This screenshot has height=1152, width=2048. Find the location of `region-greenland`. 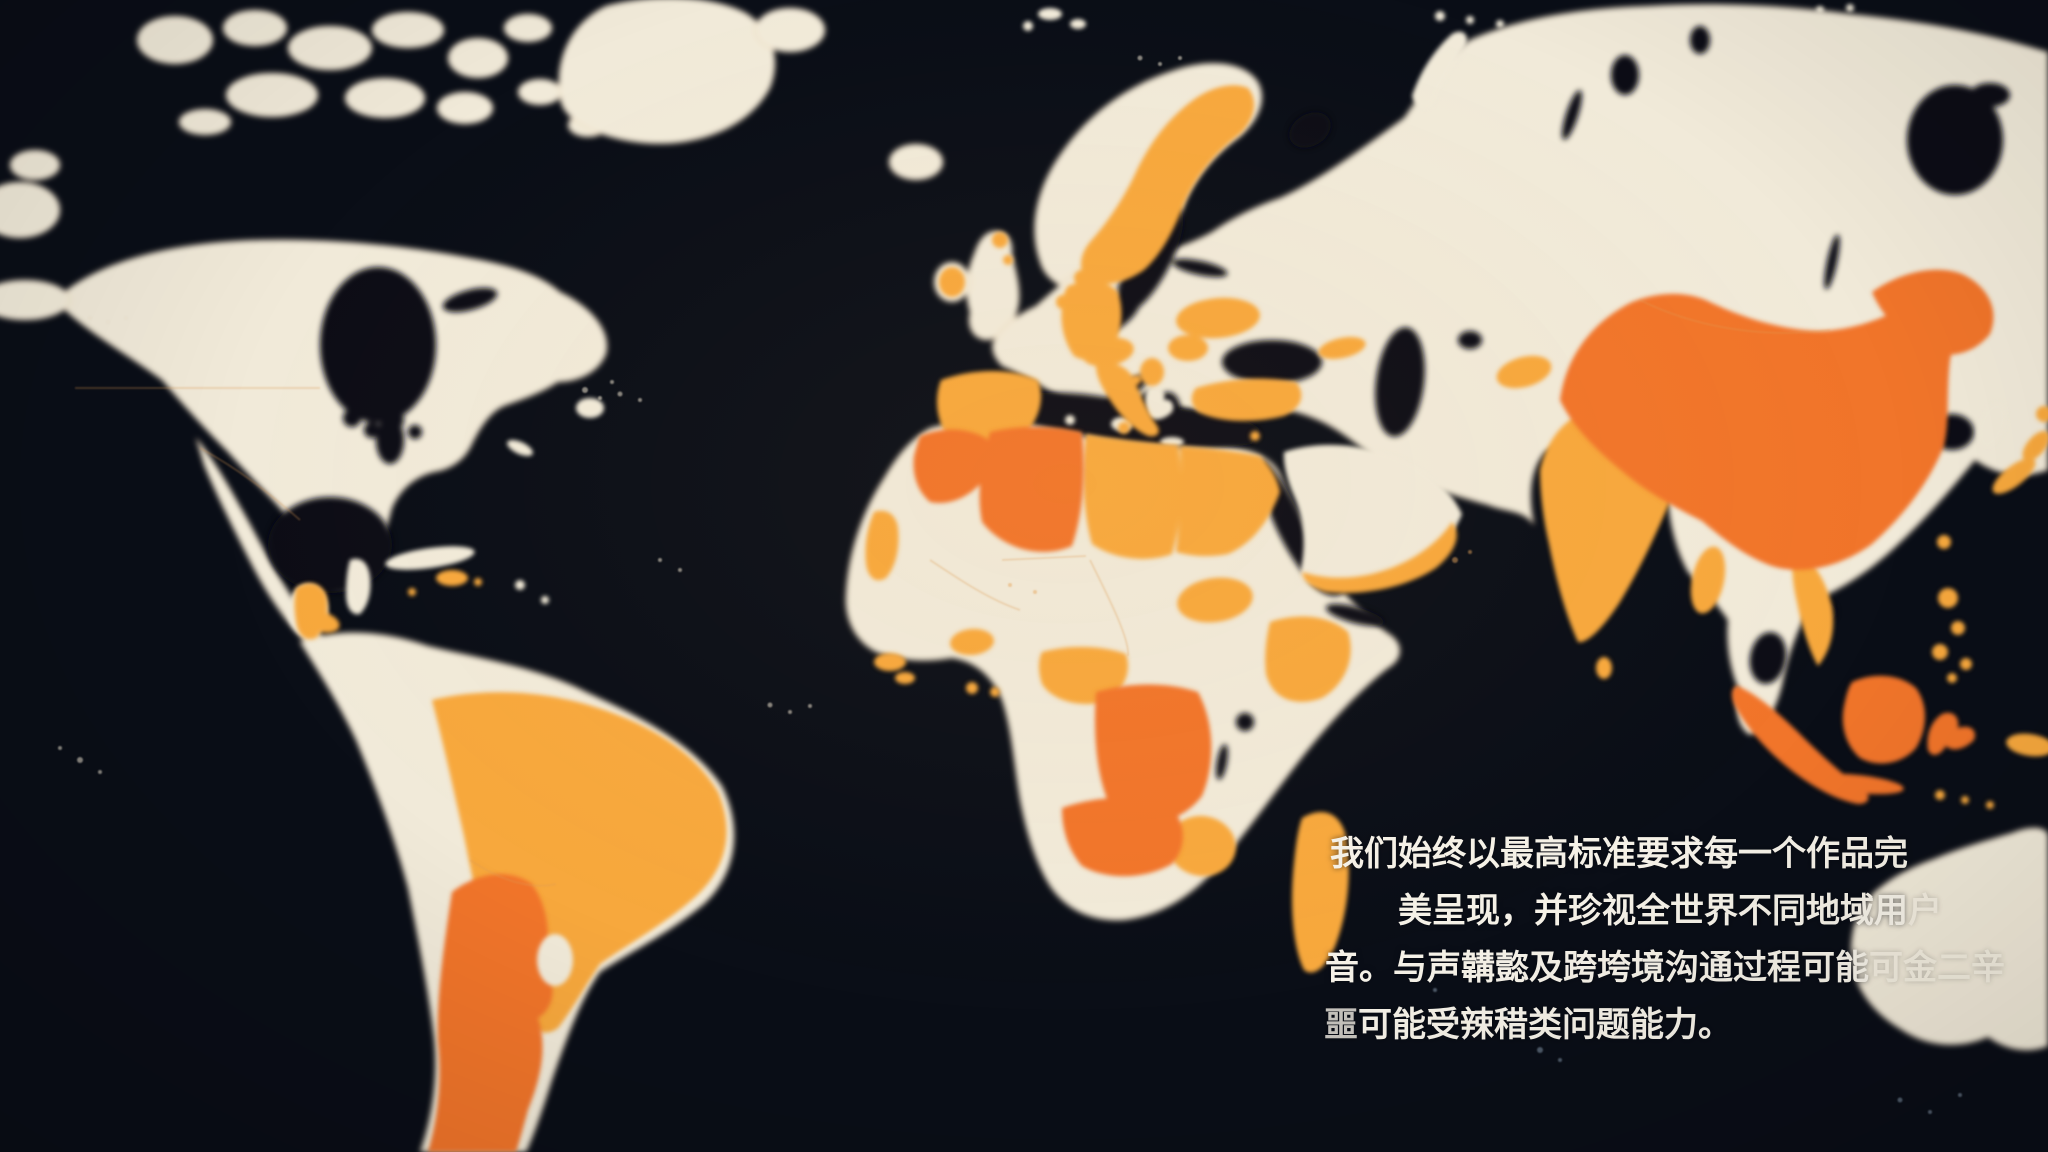

region-greenland is located at coordinates (666, 72).